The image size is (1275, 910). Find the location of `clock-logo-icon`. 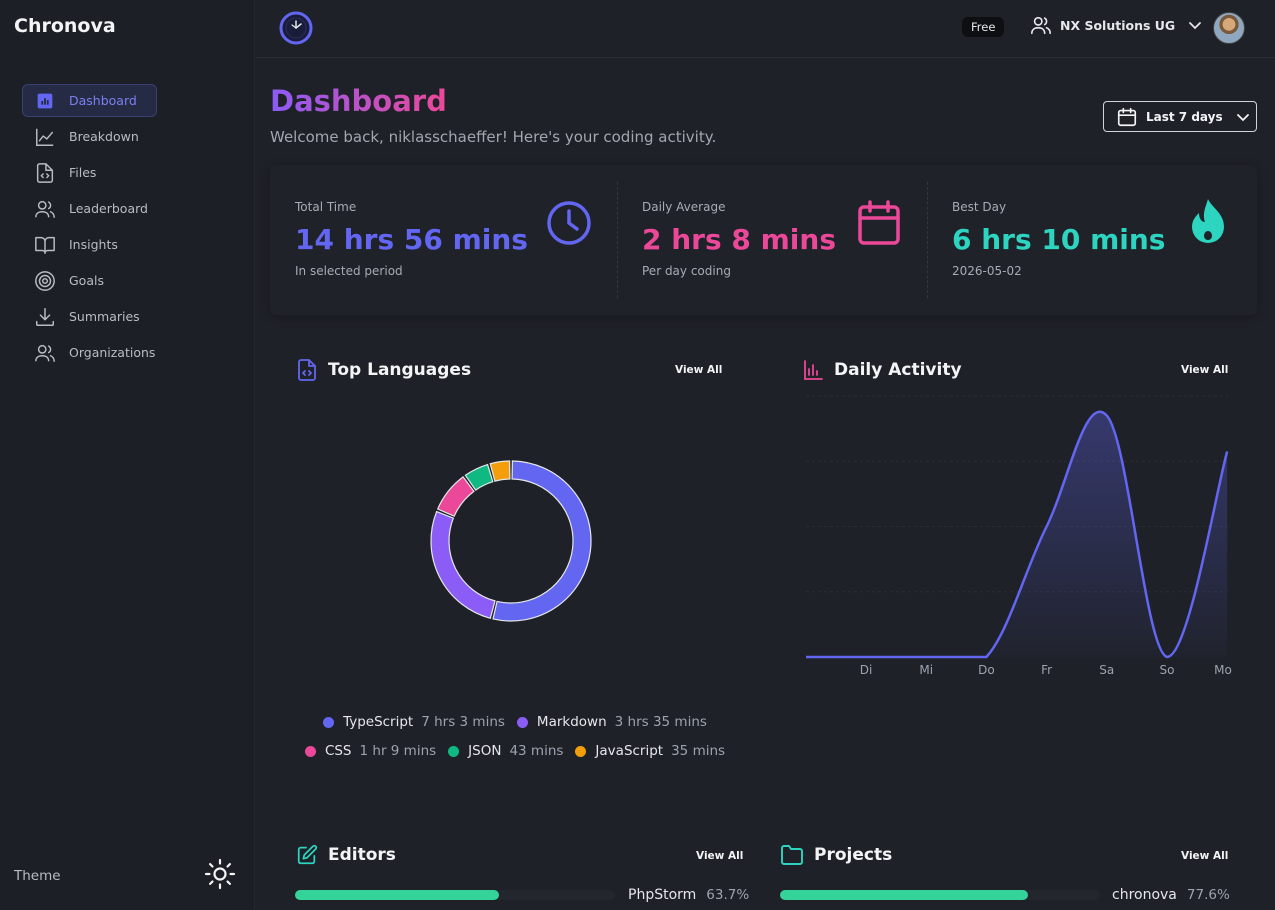

clock-logo-icon is located at coordinates (296, 30).